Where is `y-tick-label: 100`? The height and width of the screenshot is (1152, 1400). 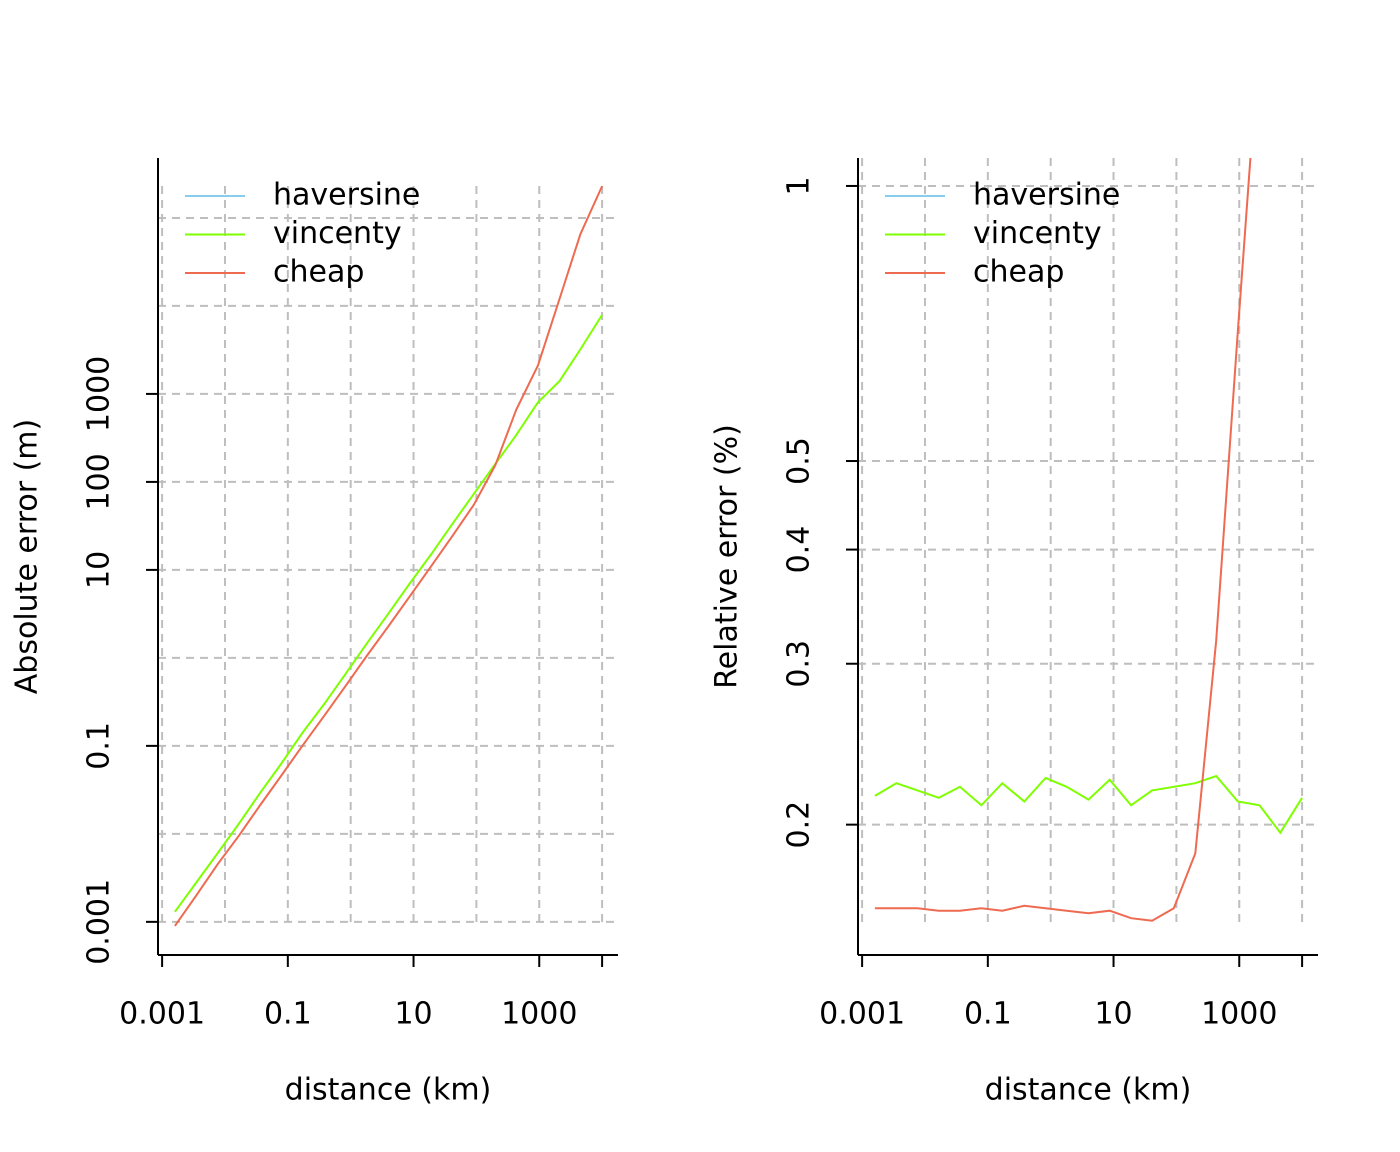 y-tick-label: 100 is located at coordinates (99, 481).